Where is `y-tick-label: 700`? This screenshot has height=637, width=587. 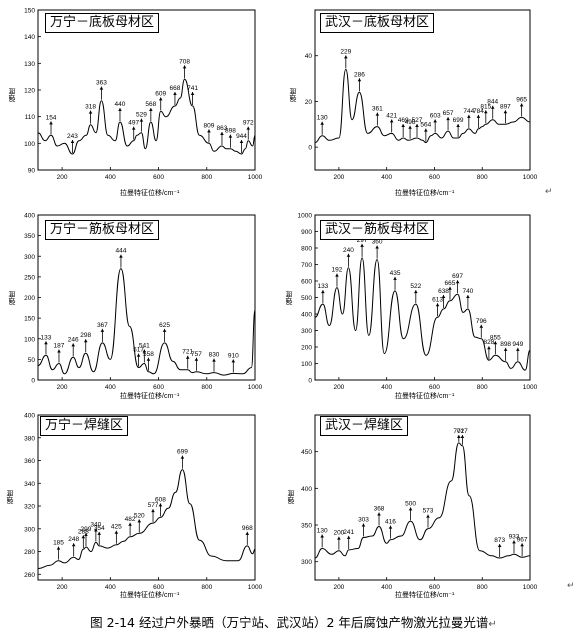
y-tick-label: 700 is located at coordinates (306, 265).